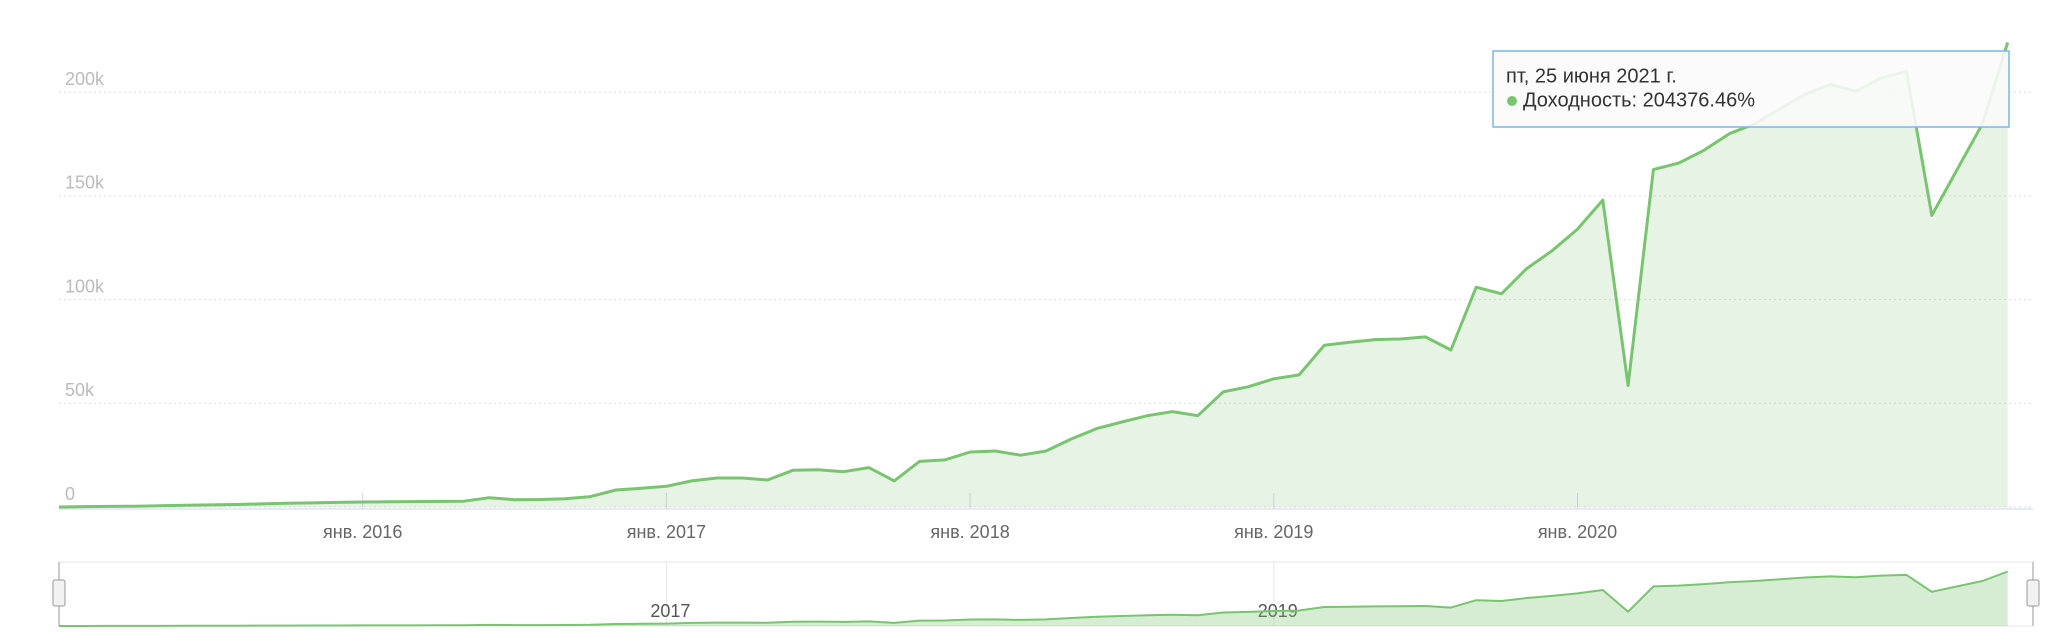 The width and height of the screenshot is (2048, 639). Describe the element at coordinates (1512, 101) in the screenshot. I see `tooltip-dot` at that location.